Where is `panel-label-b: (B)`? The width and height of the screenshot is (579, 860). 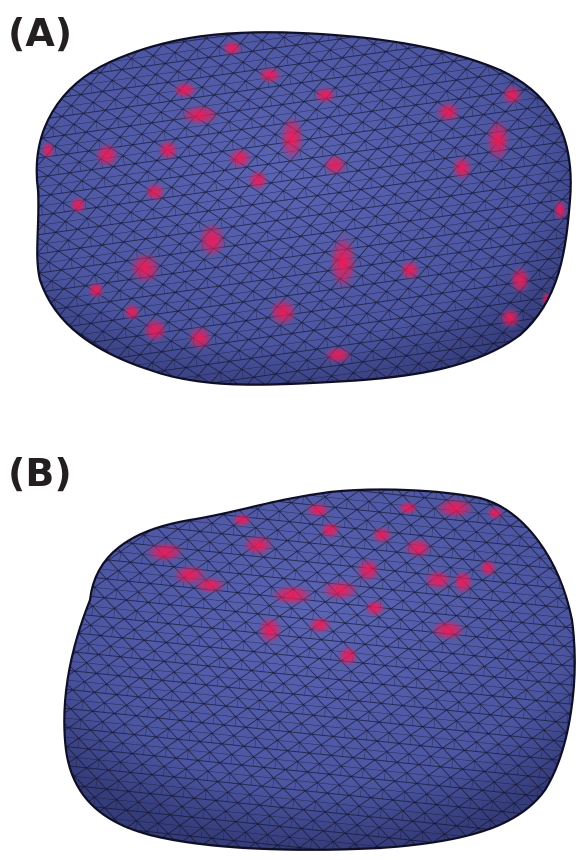 panel-label-b: (B) is located at coordinates (40, 473).